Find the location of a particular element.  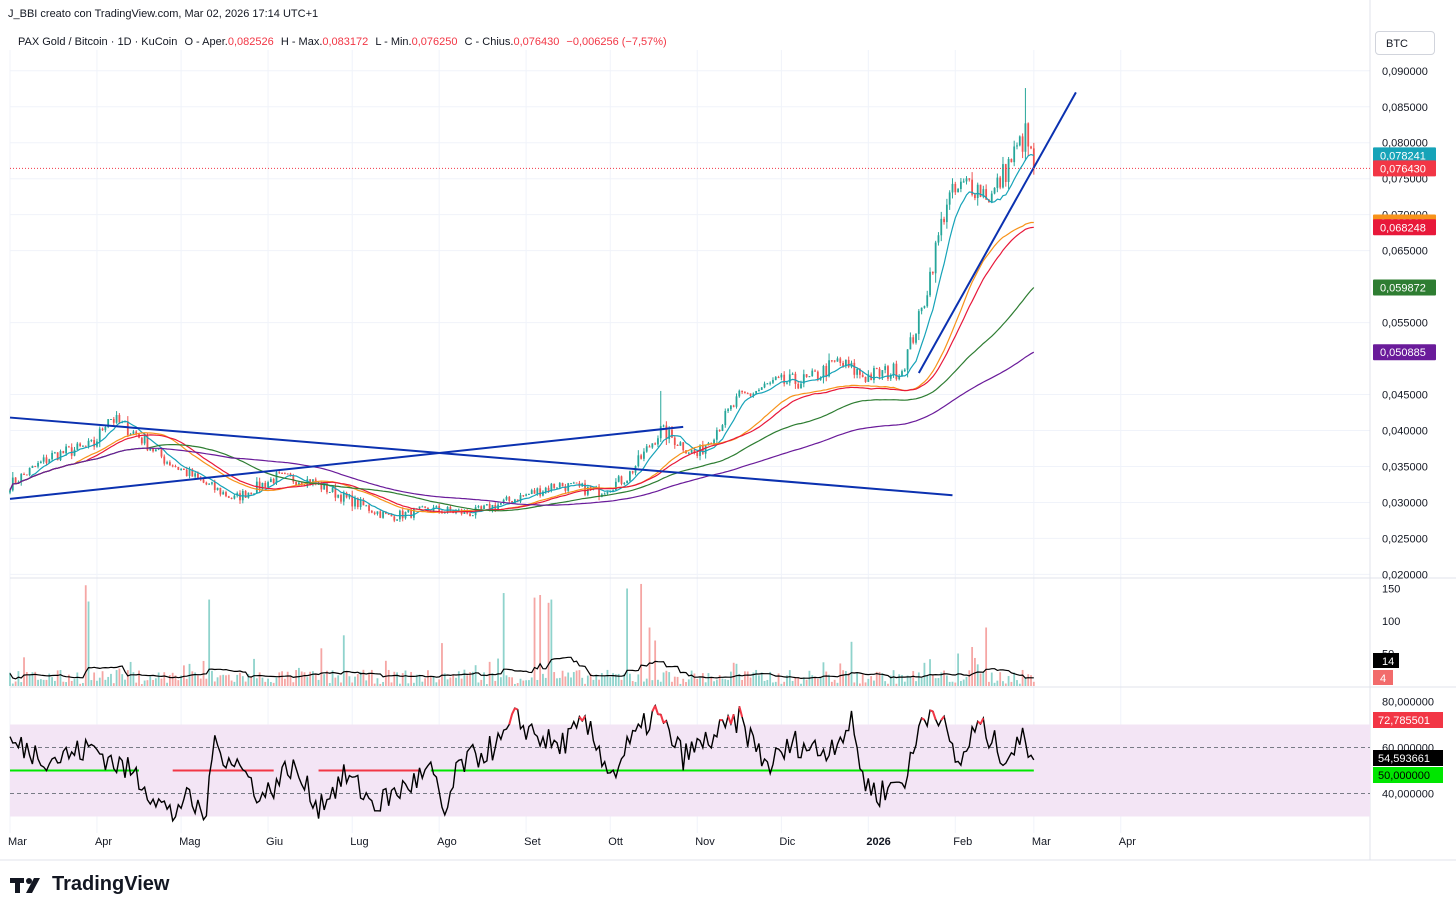

currency-button: BTC is located at coordinates (1405, 43).